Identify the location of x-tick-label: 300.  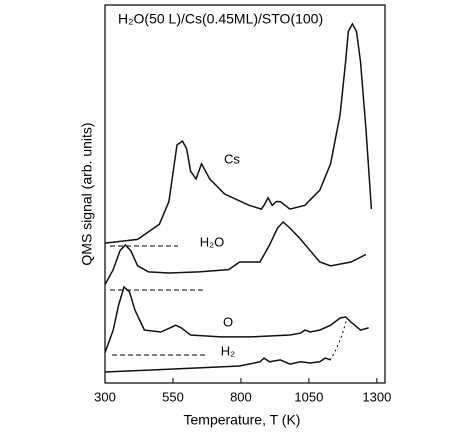
(105, 396).